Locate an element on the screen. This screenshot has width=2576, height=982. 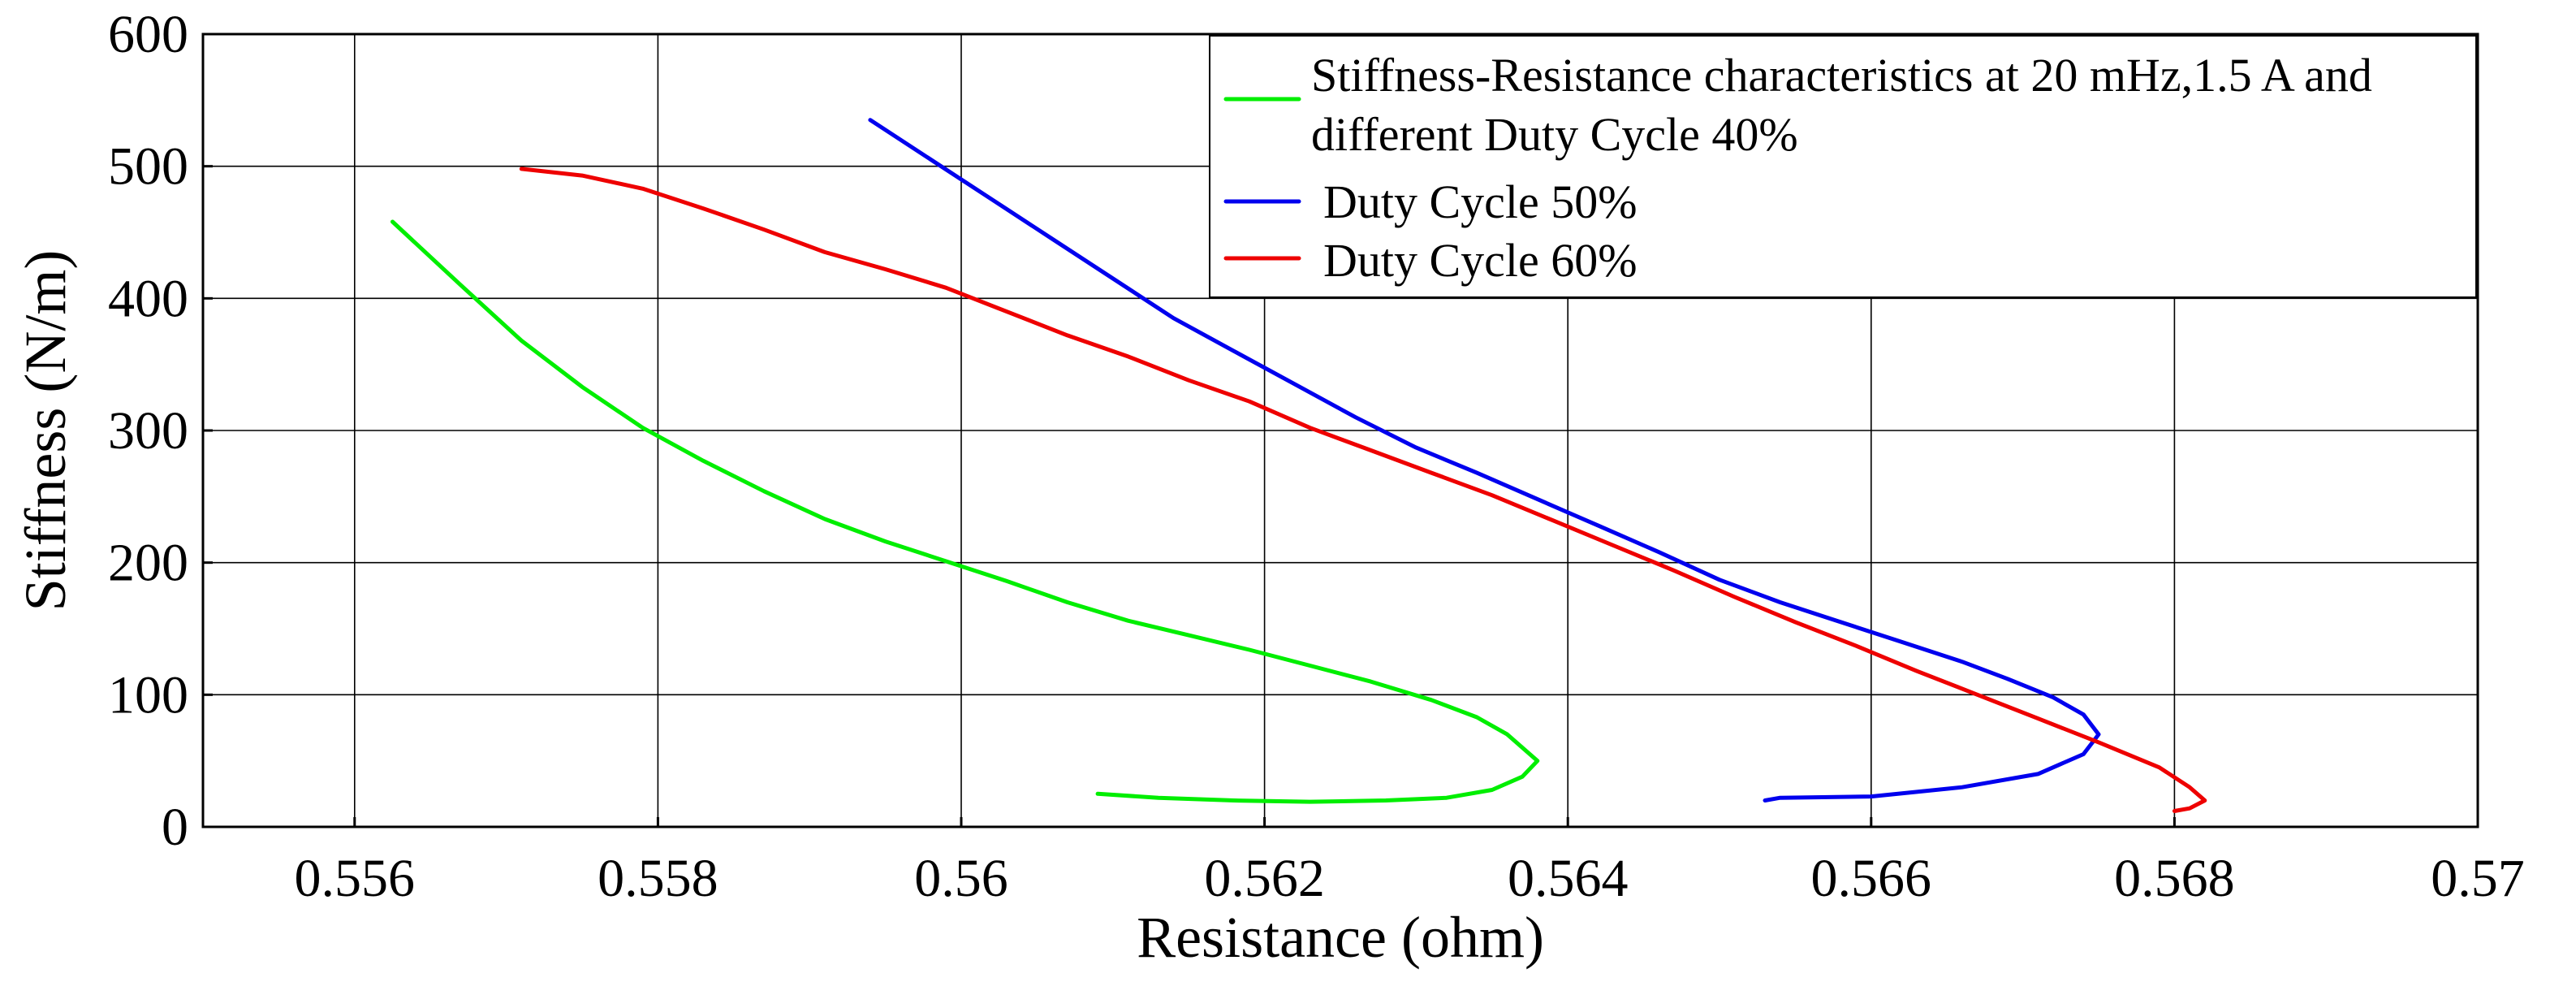
y-tick-label: 300 is located at coordinates (148, 431).